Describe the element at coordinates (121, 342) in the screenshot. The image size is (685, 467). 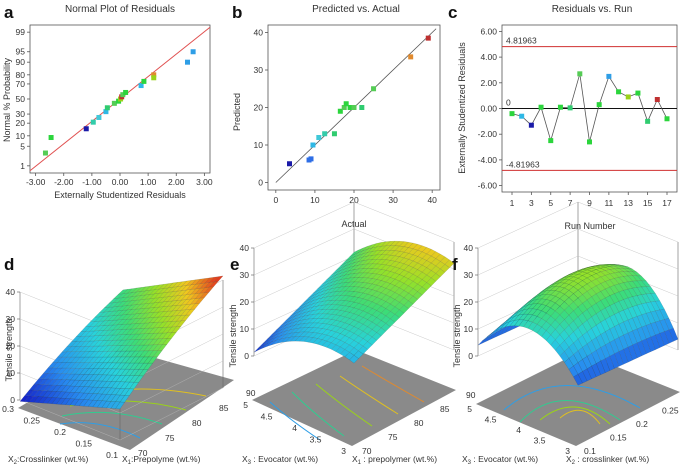
I see `panel-d-surface` at that location.